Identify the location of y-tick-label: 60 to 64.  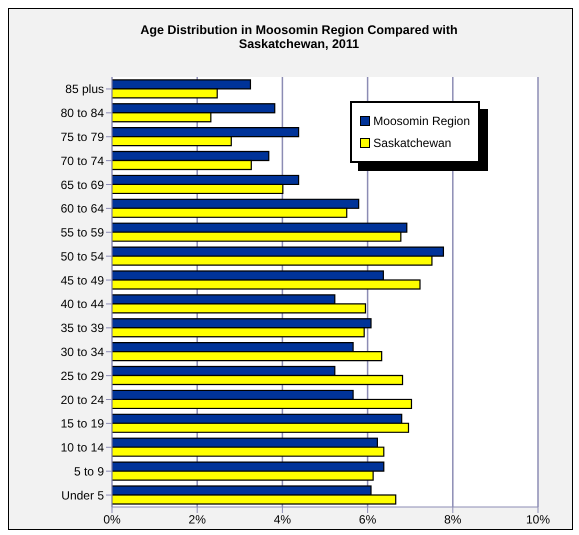
(82, 209).